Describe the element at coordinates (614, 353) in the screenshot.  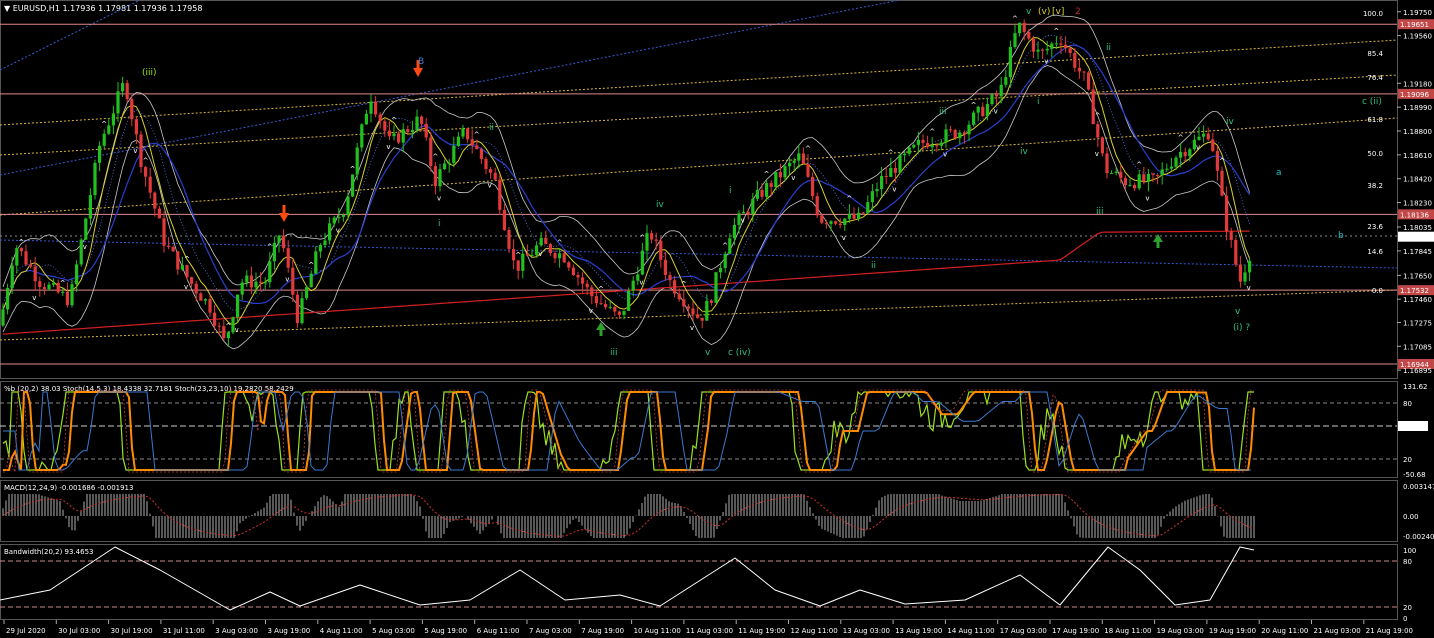
I see `wave-label-4: iii` at that location.